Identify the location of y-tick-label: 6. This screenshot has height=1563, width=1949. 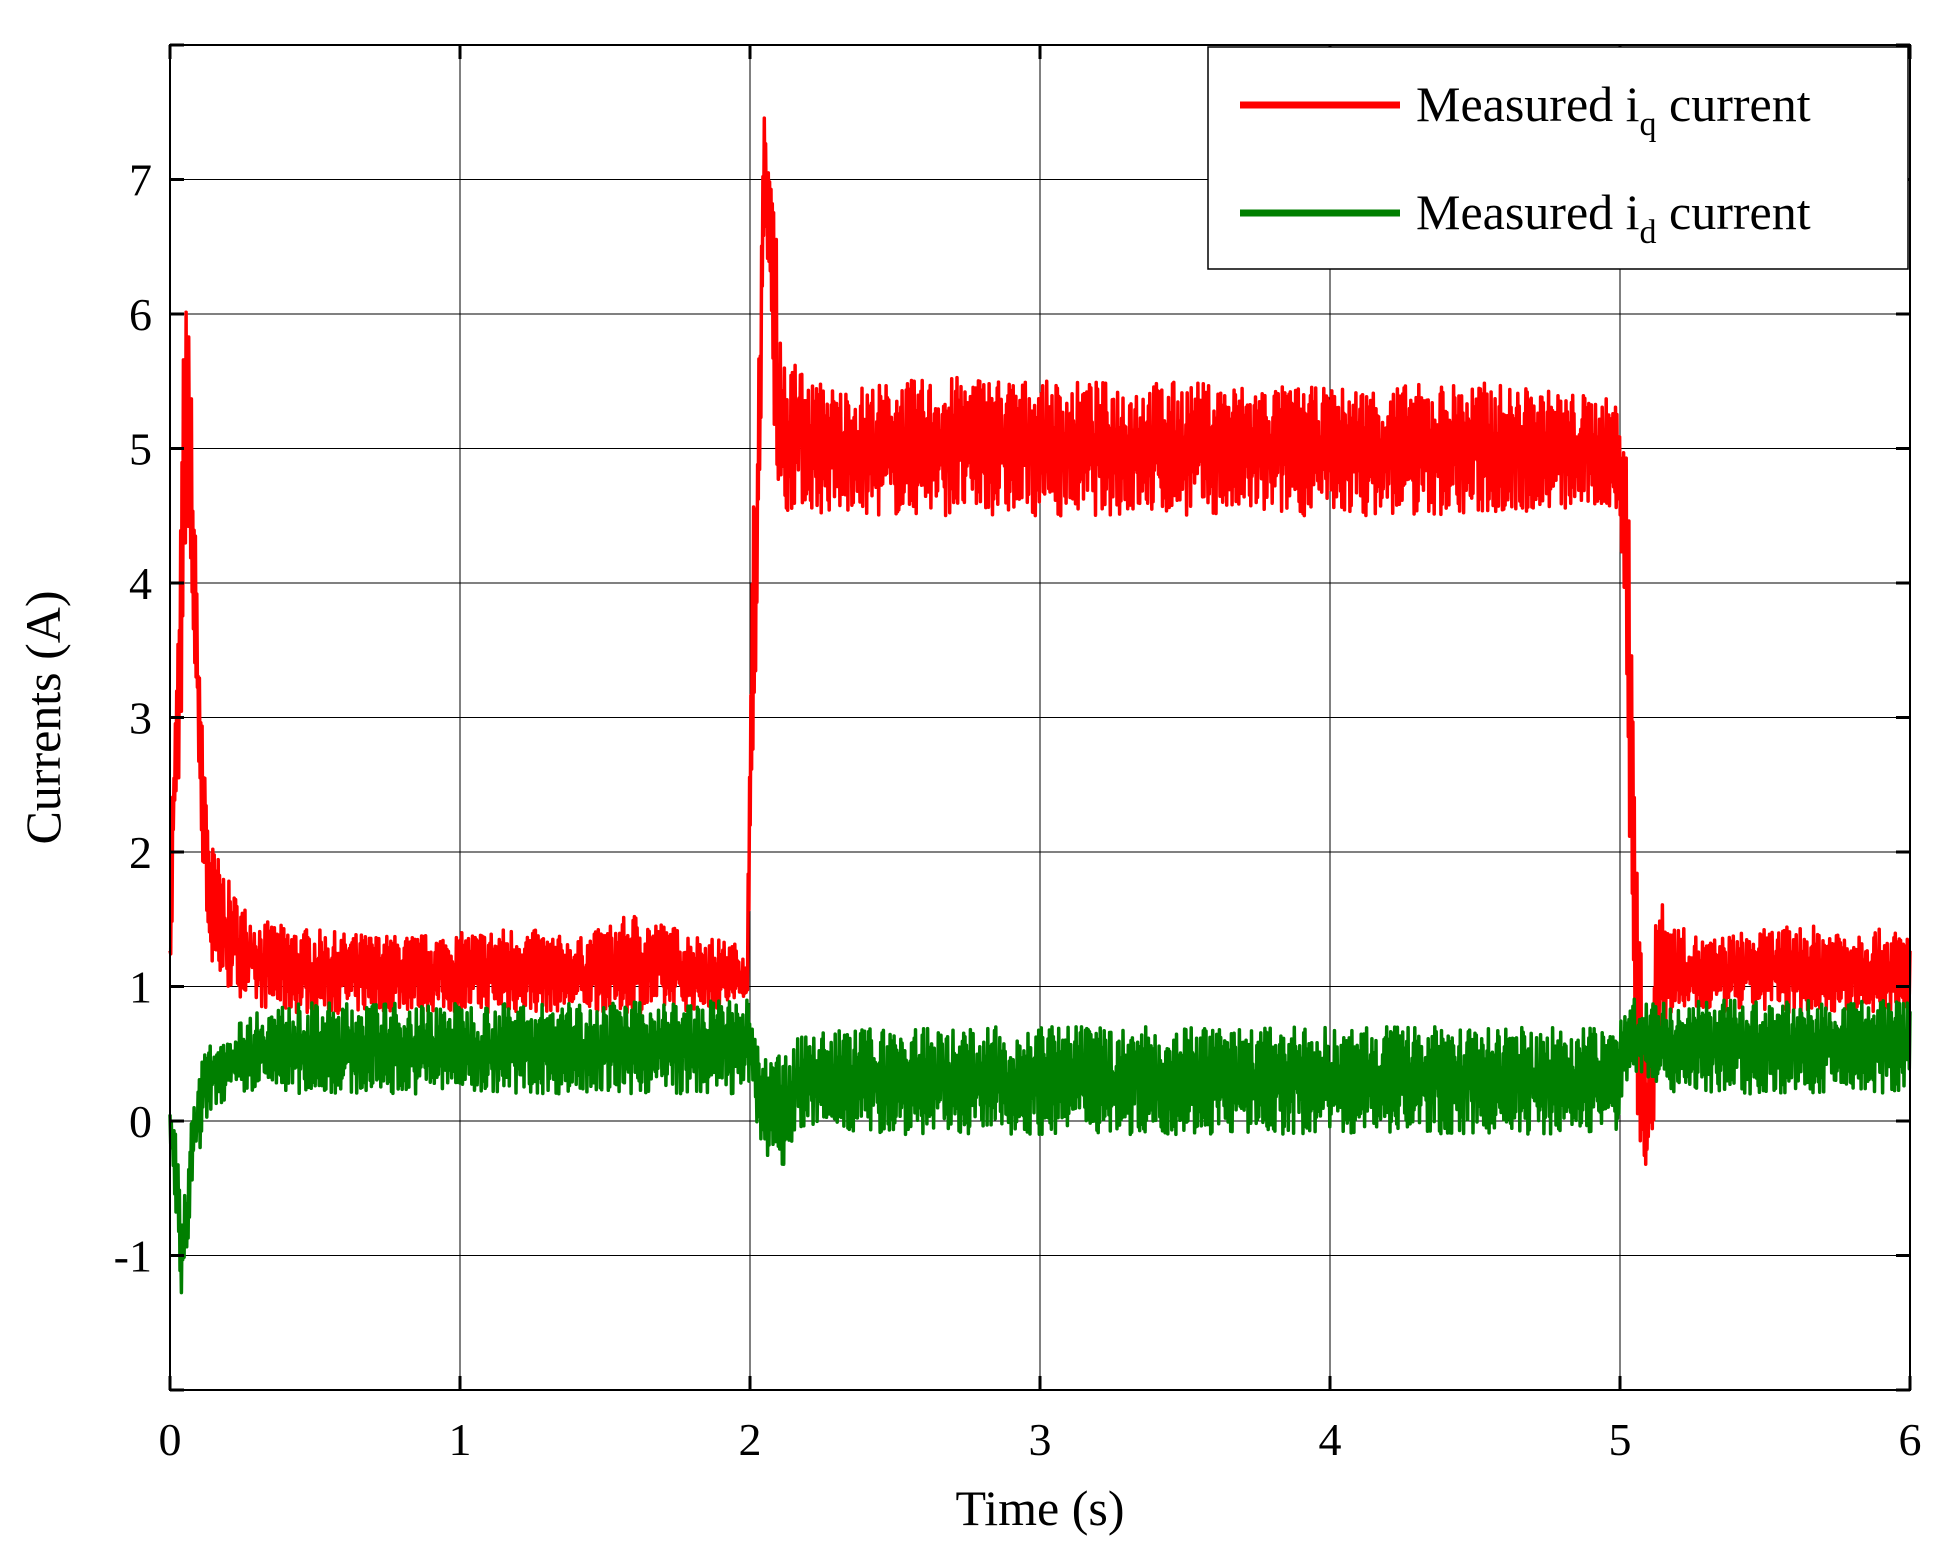
(140, 314).